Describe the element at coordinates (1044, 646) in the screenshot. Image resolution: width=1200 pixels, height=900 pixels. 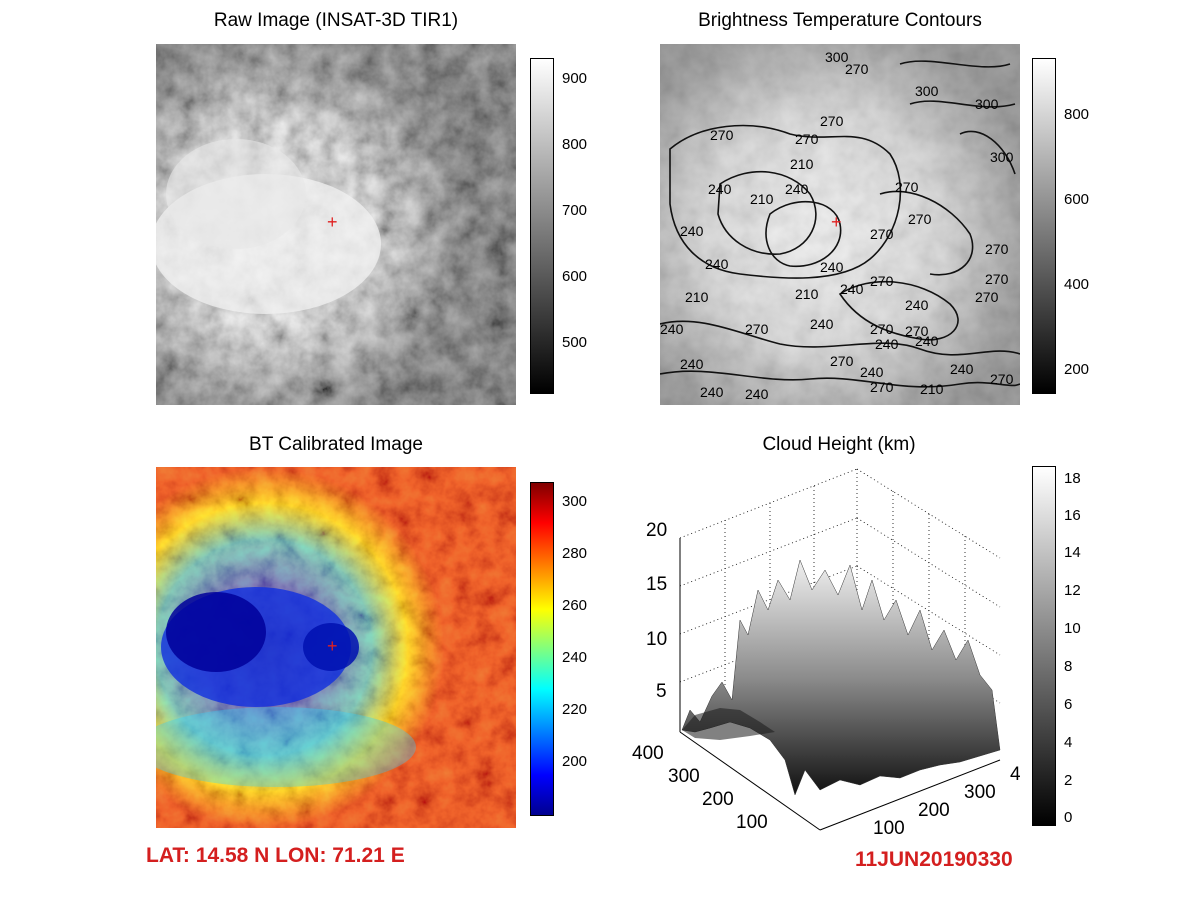
I see `height-colorbar` at that location.